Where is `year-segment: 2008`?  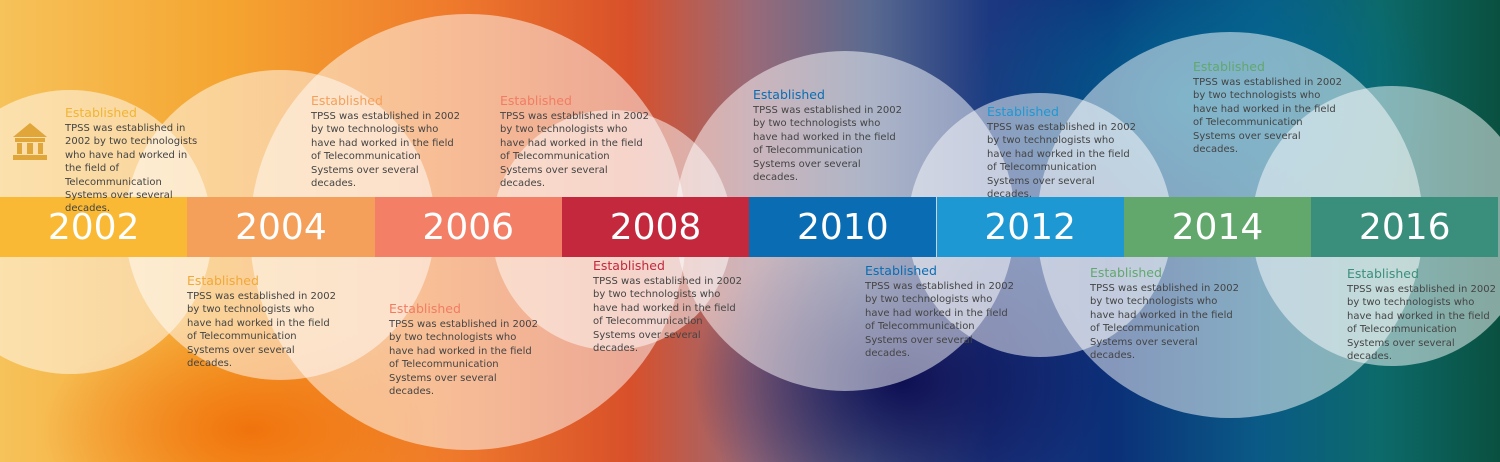 year-segment: 2008 is located at coordinates (655, 227).